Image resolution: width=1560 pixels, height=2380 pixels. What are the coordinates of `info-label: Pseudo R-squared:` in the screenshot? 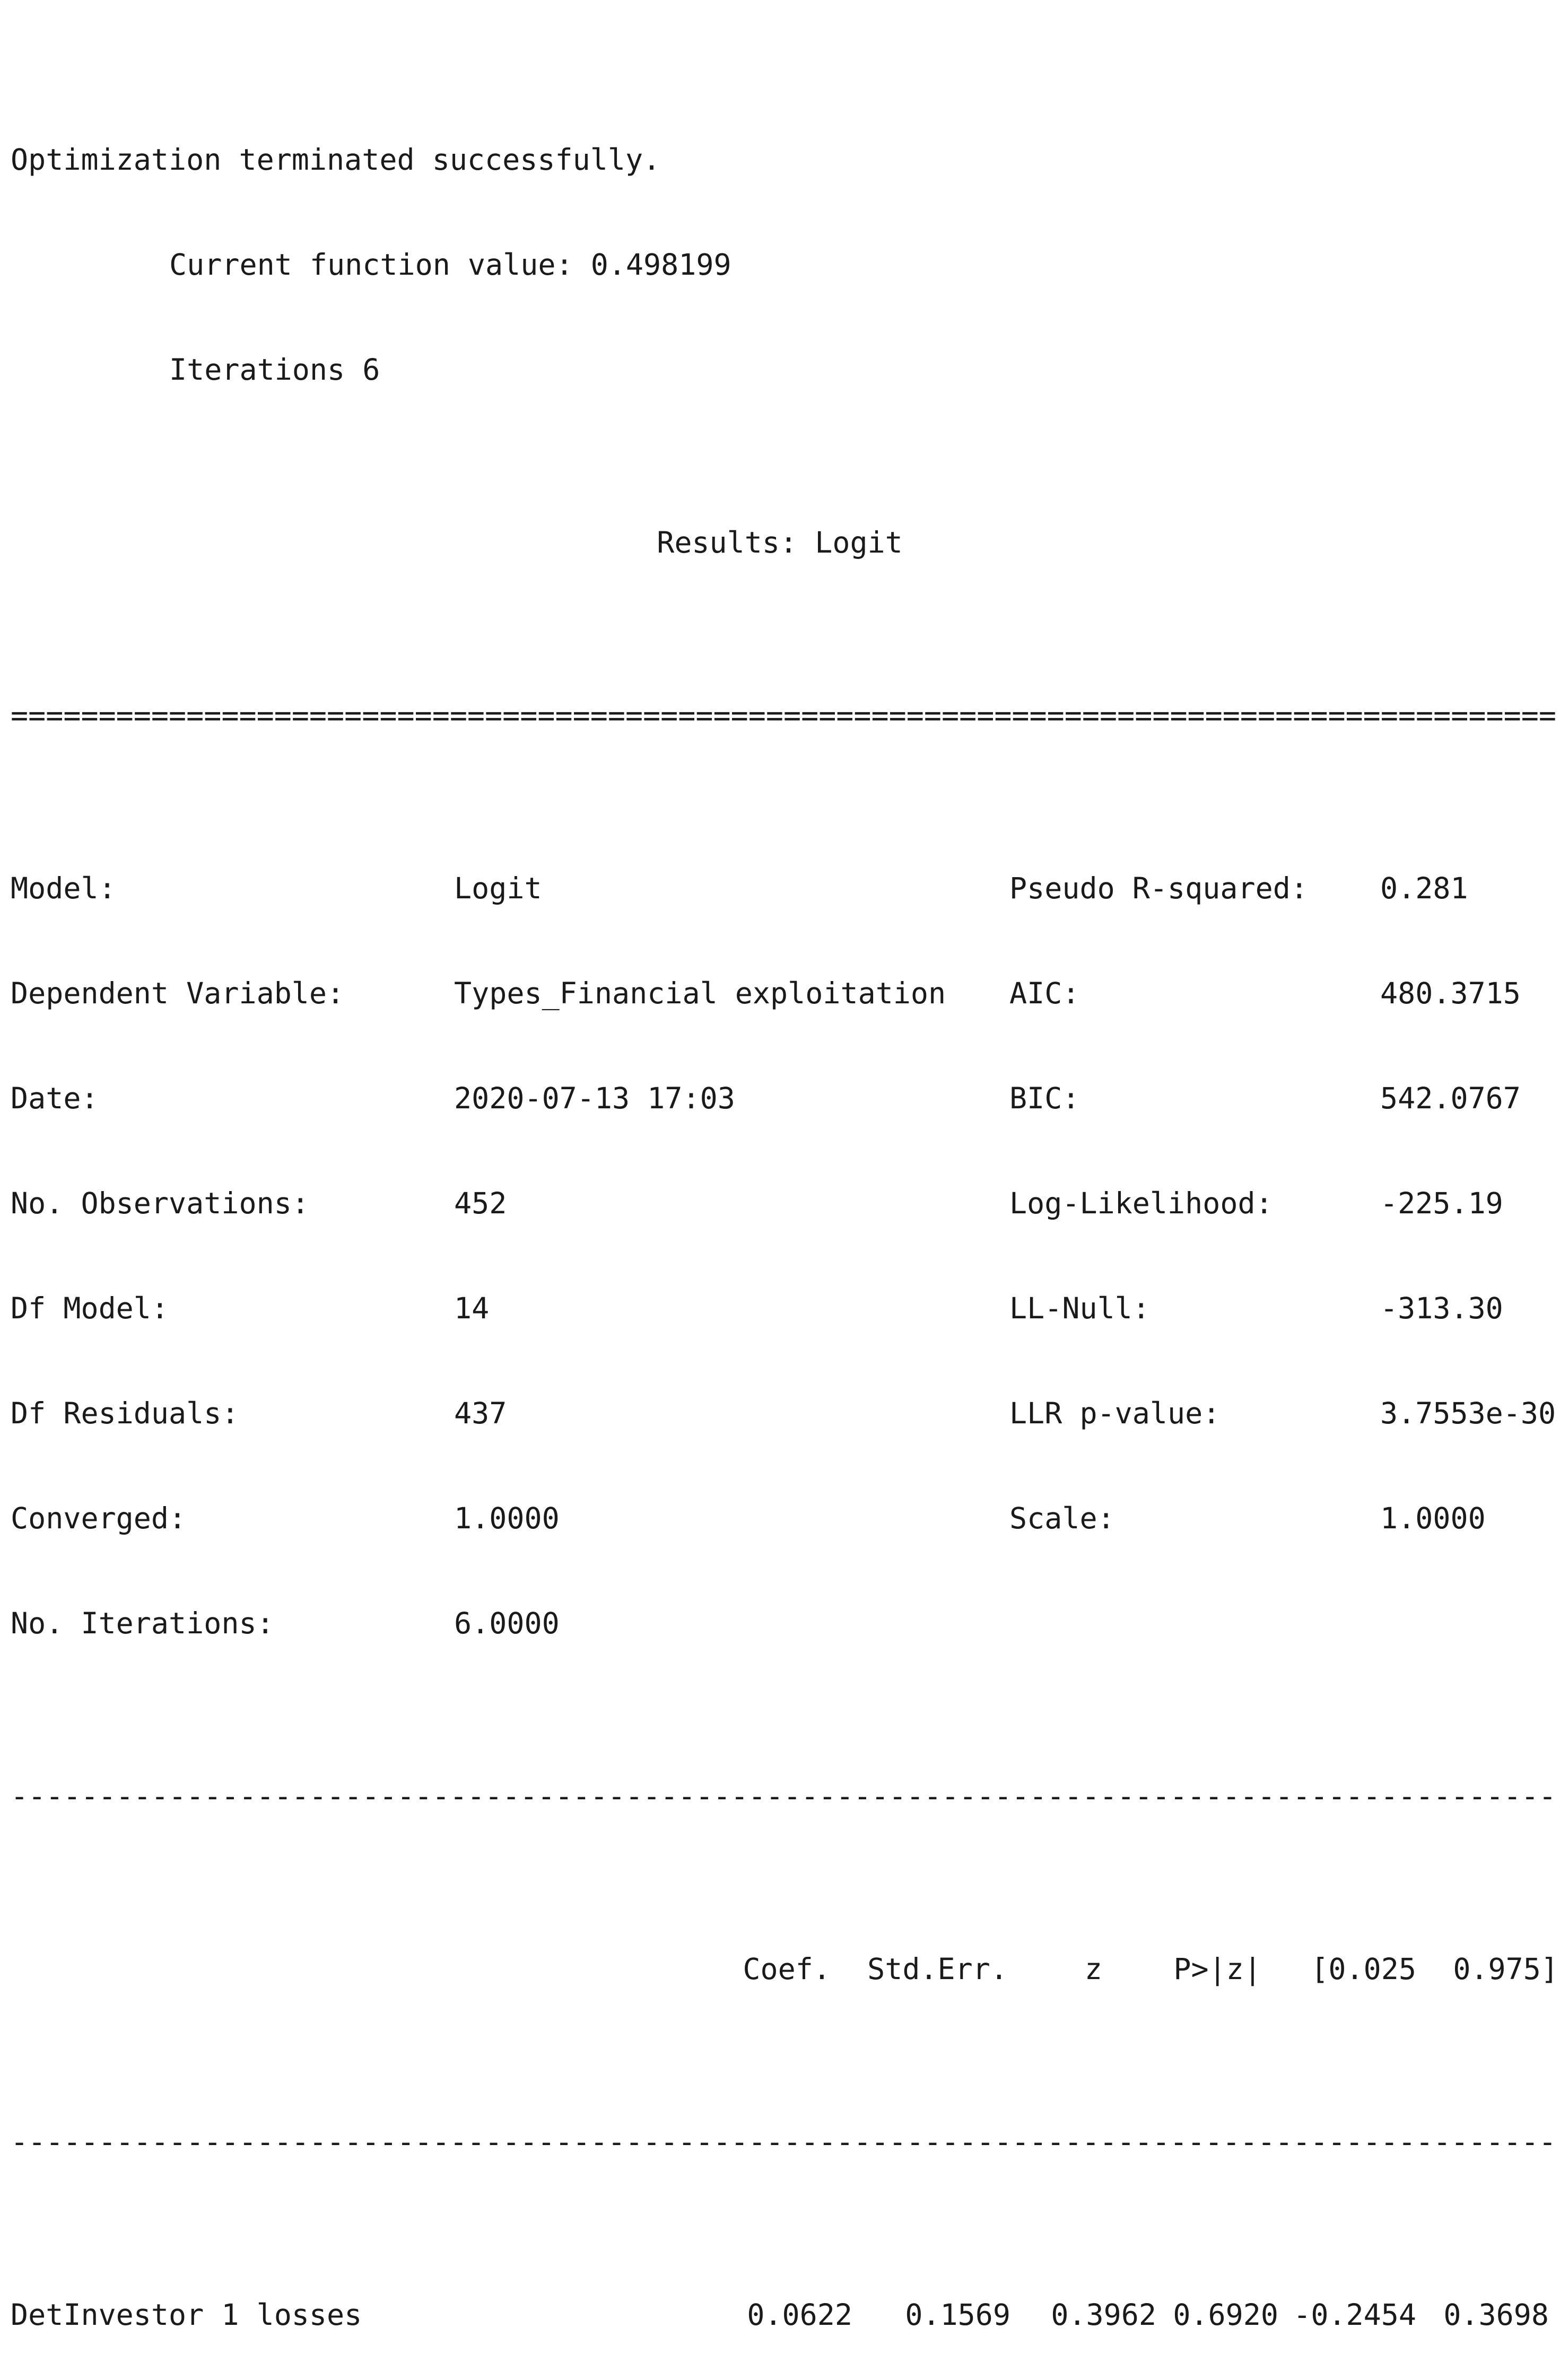 It's located at (1158, 888).